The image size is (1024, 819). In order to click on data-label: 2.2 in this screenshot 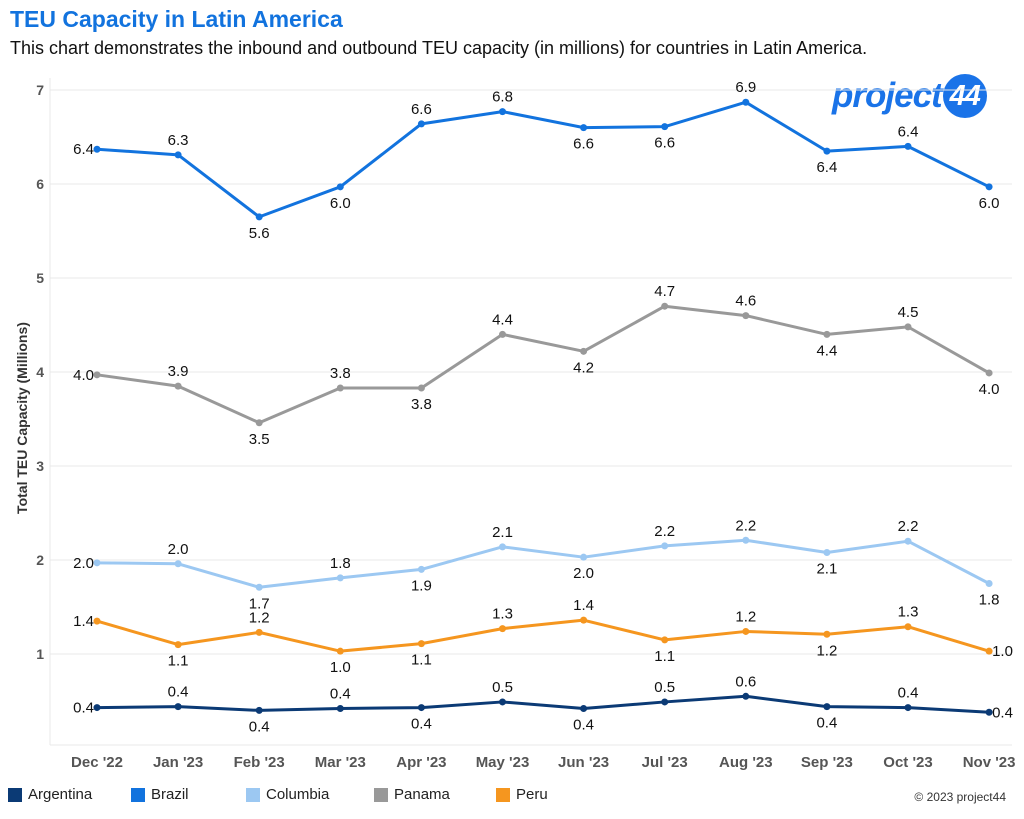, I will do `click(664, 531)`.